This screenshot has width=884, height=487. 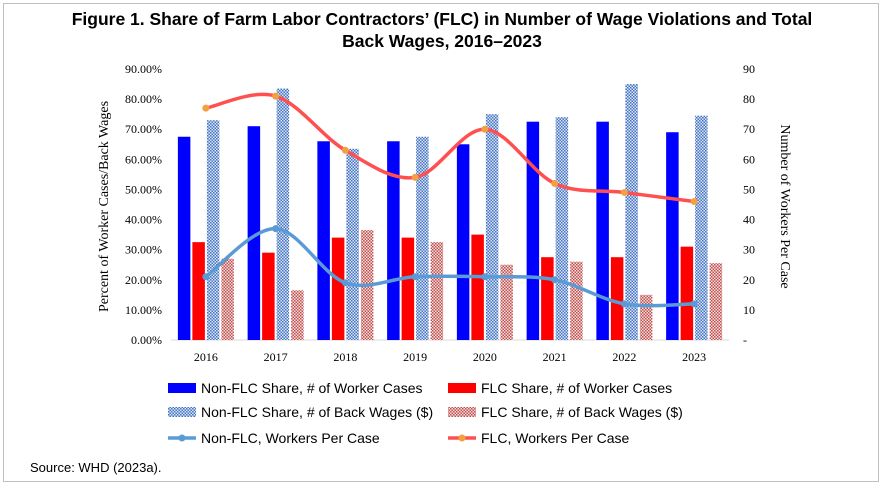 What do you see at coordinates (143, 189) in the screenshot?
I see `left-tick-label: 50.00%` at bounding box center [143, 189].